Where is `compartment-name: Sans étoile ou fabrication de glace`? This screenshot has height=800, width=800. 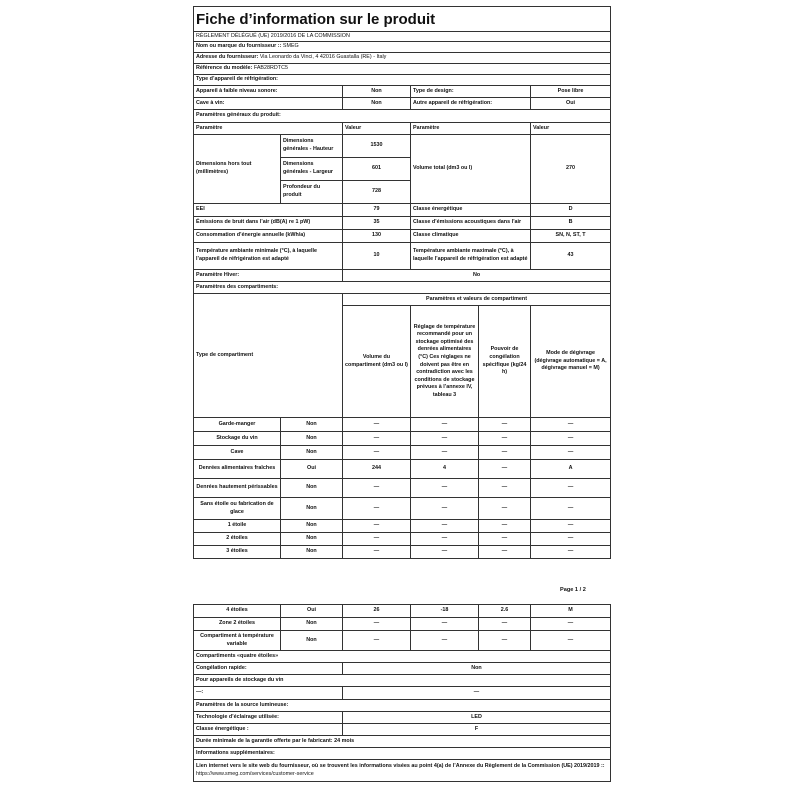 compartment-name: Sans étoile ou fabrication de glace is located at coordinates (237, 508).